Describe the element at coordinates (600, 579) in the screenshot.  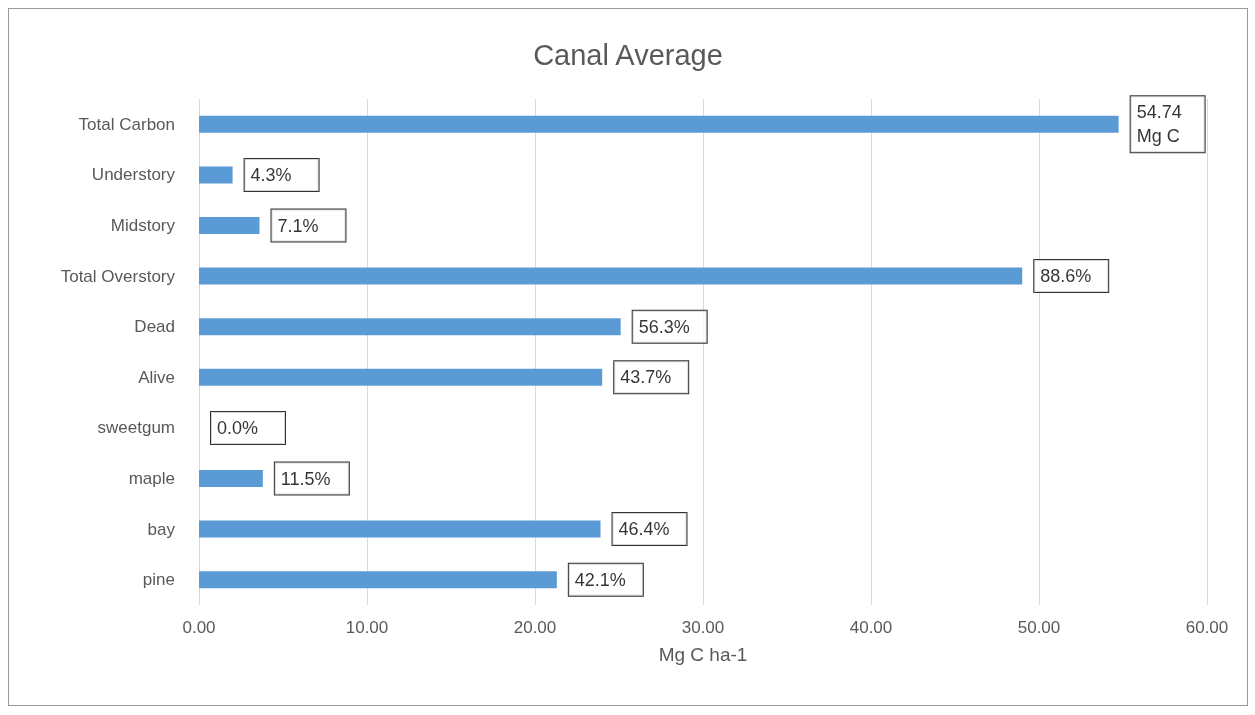
I see `annotation: 42.1%` at that location.